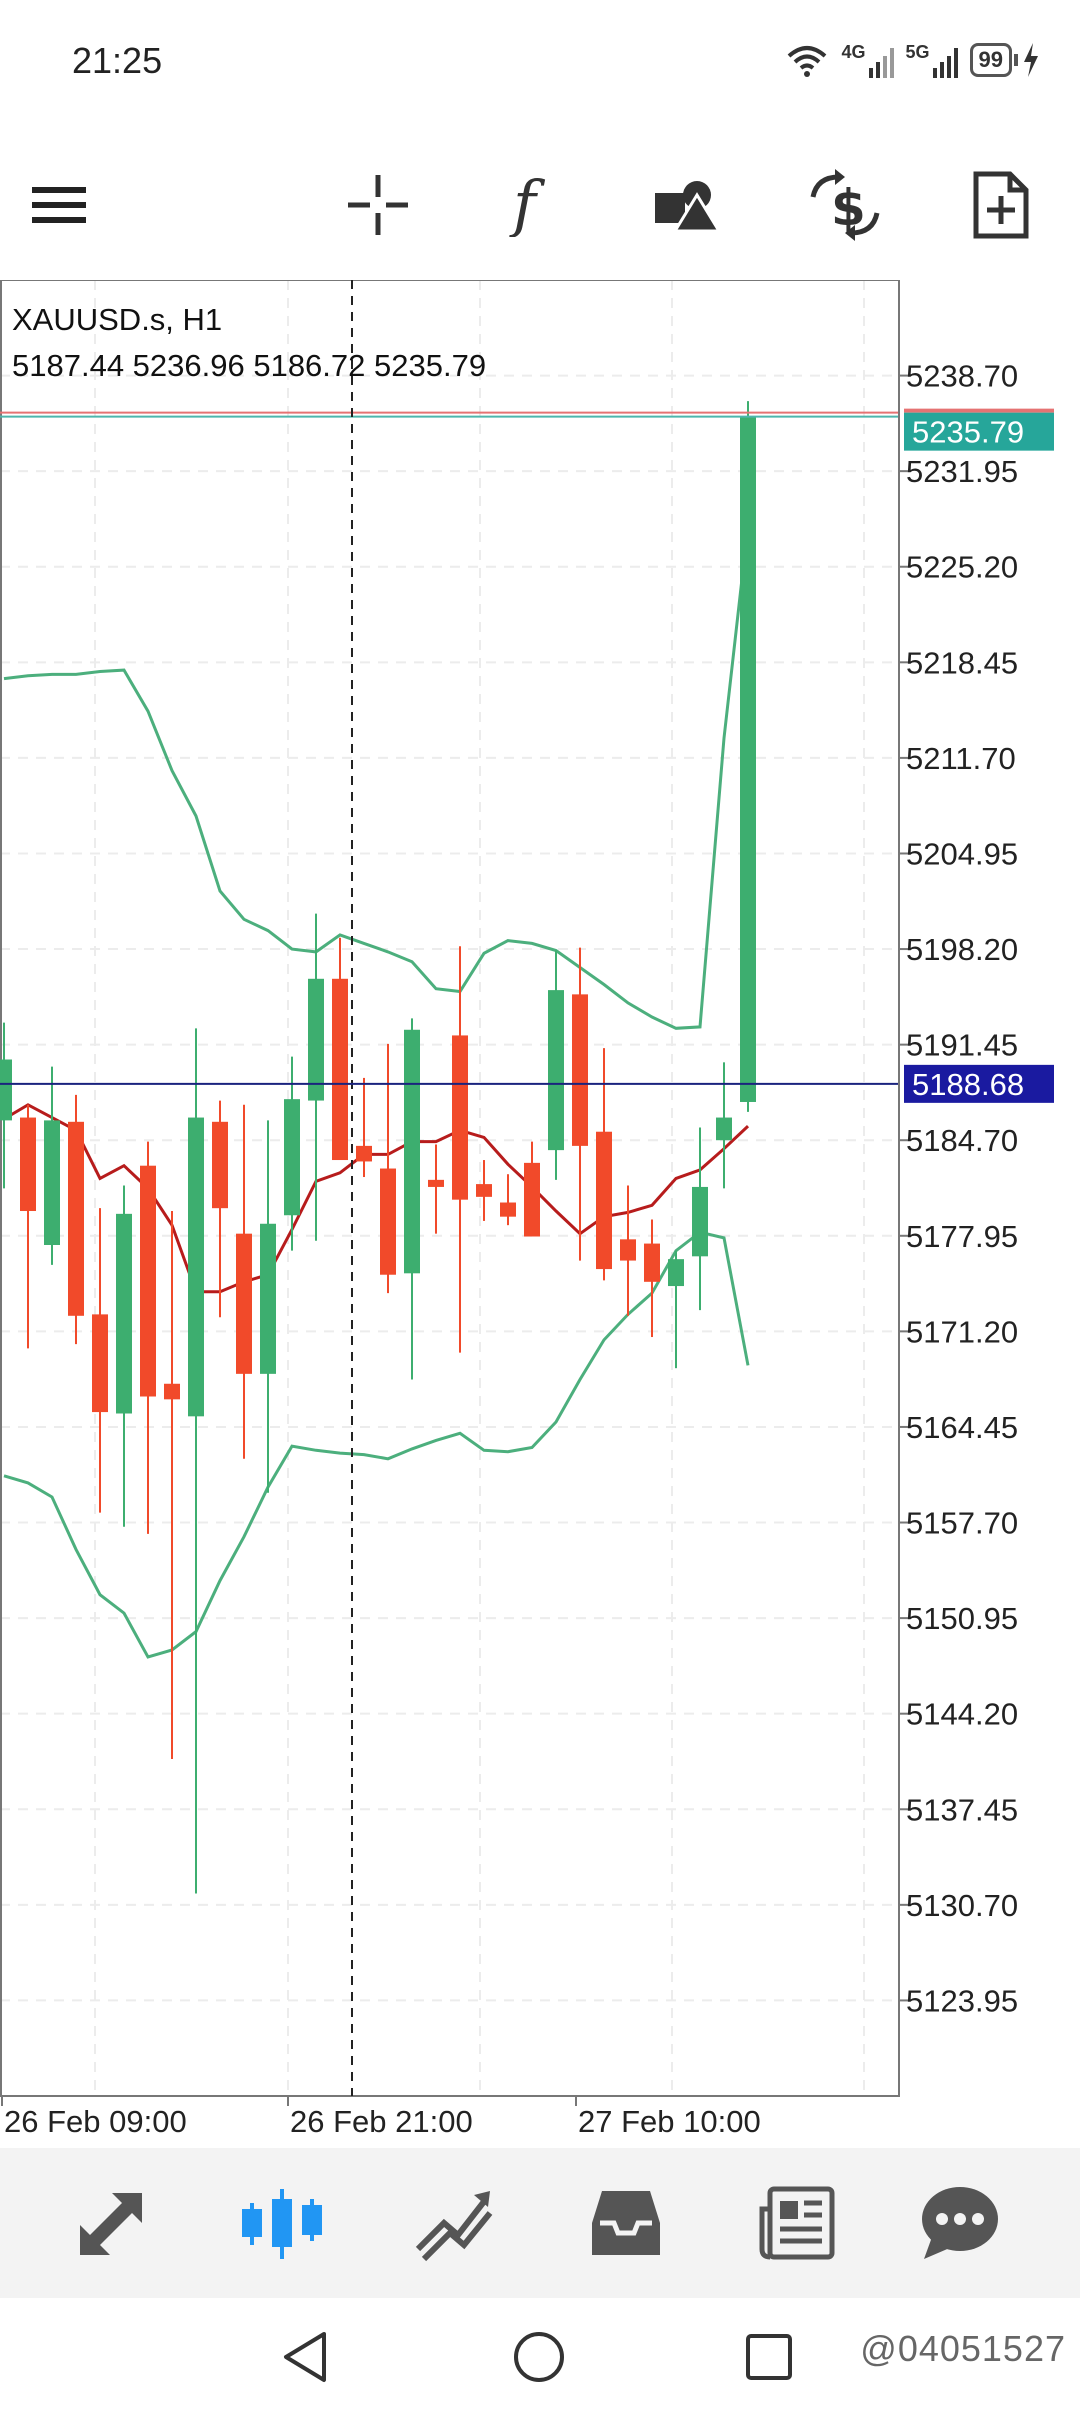  I want to click on menu-button, so click(60, 205).